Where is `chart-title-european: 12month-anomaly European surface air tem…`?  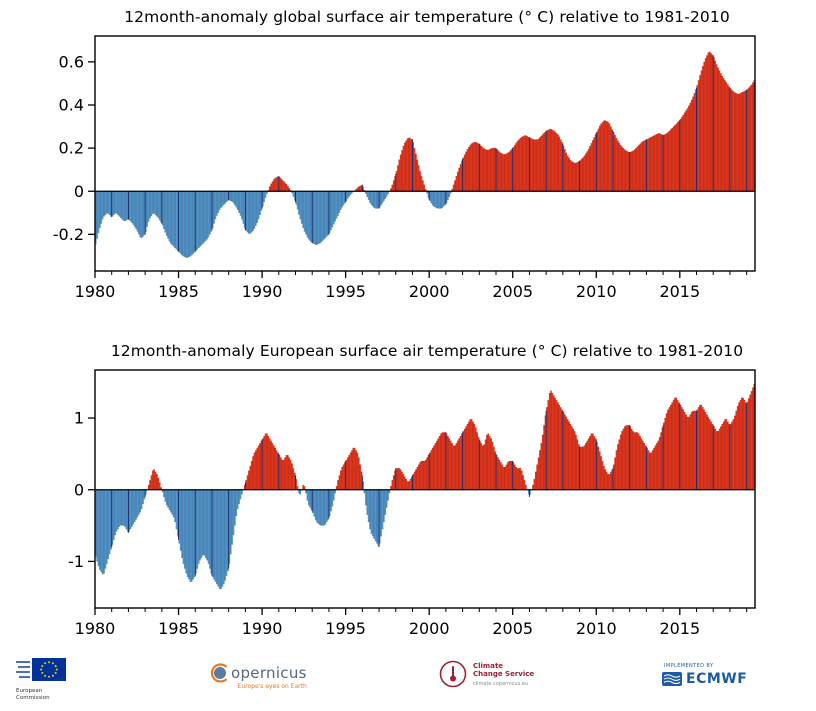 chart-title-european: 12month-anomaly European surface air tem… is located at coordinates (427, 351).